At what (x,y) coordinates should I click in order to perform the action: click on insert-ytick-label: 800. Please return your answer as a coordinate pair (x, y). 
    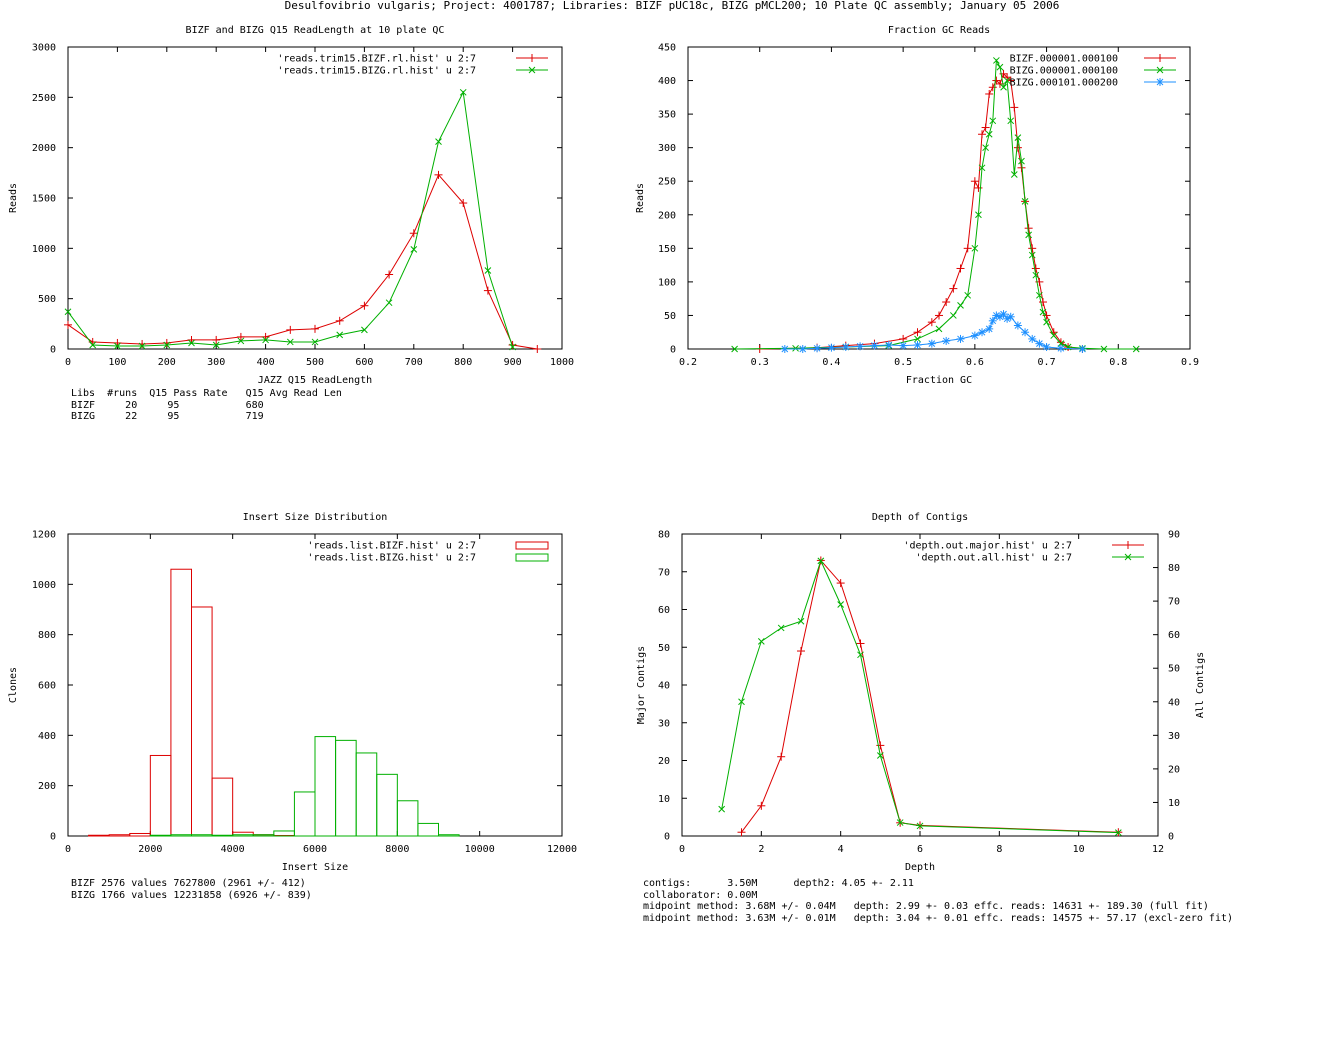
    Looking at the image, I should click on (47, 635).